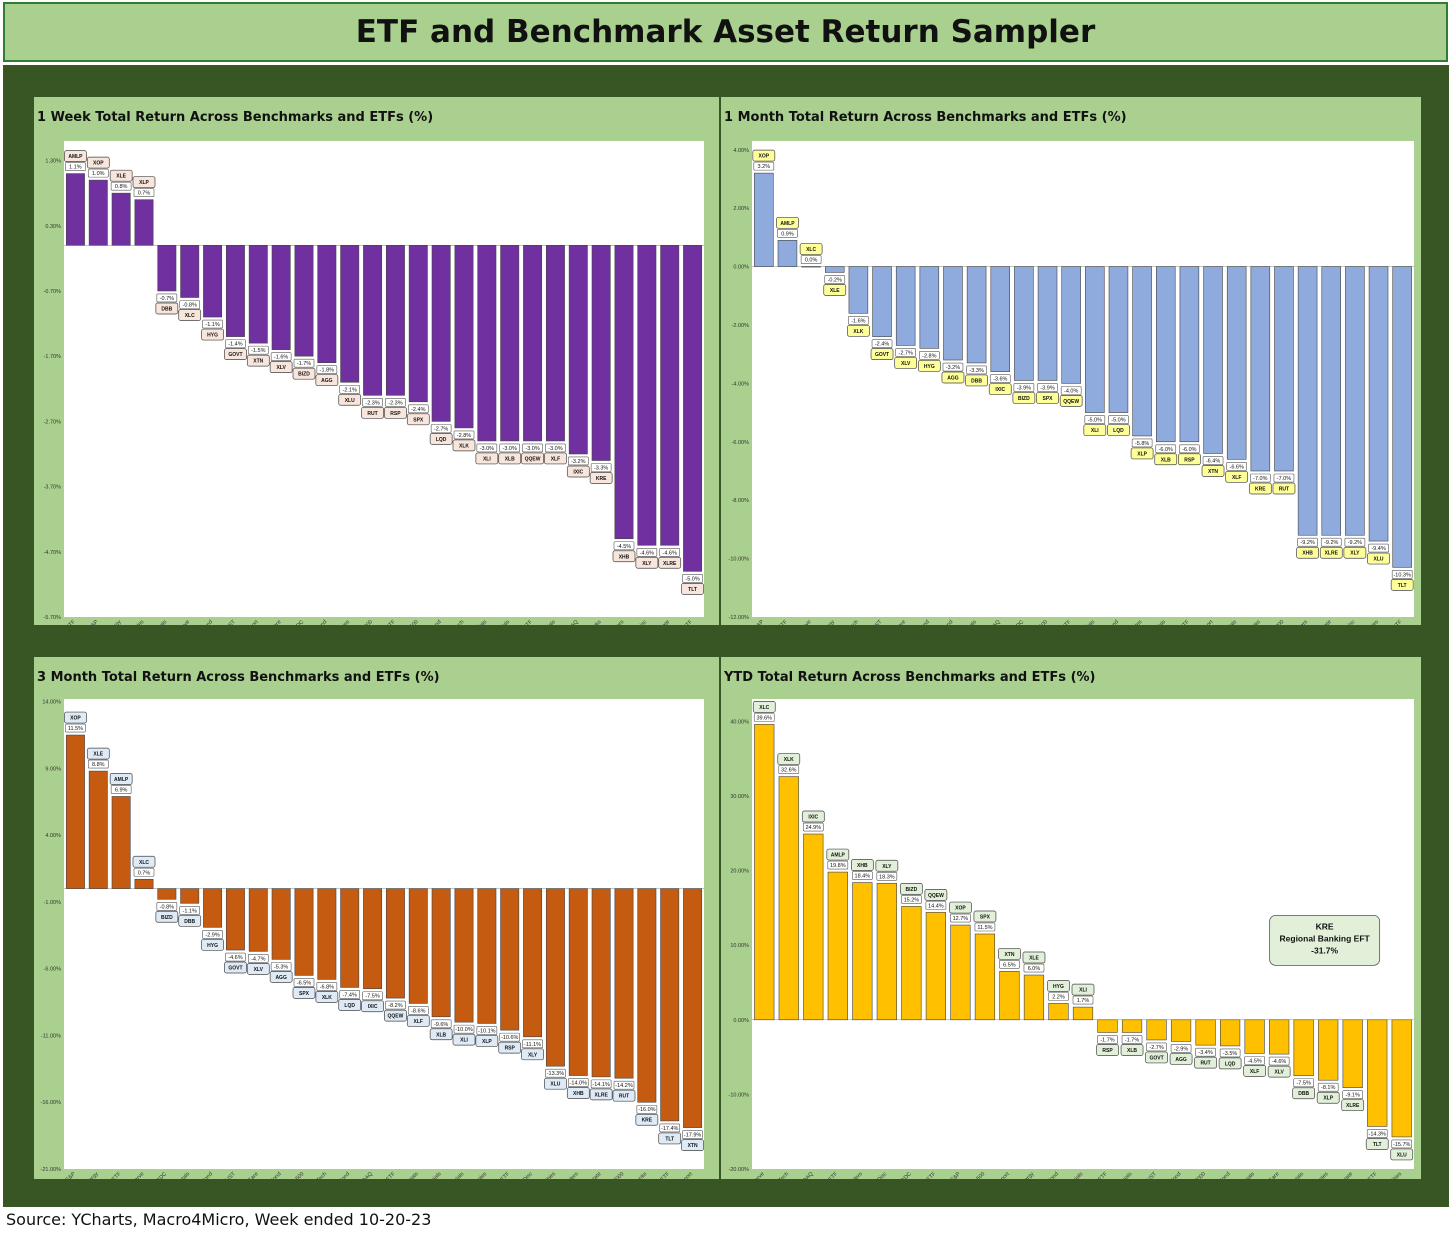  Describe the element at coordinates (53, 422) in the screenshot. I see `y-tick-label: -2.70%` at that location.